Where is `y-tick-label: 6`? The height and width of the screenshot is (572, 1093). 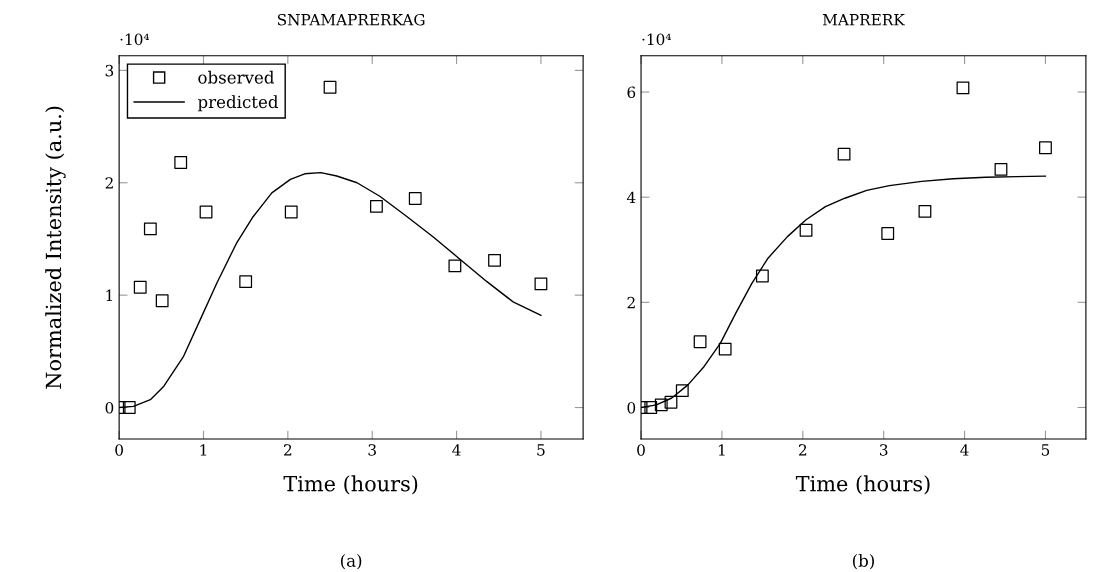 y-tick-label: 6 is located at coordinates (631, 92).